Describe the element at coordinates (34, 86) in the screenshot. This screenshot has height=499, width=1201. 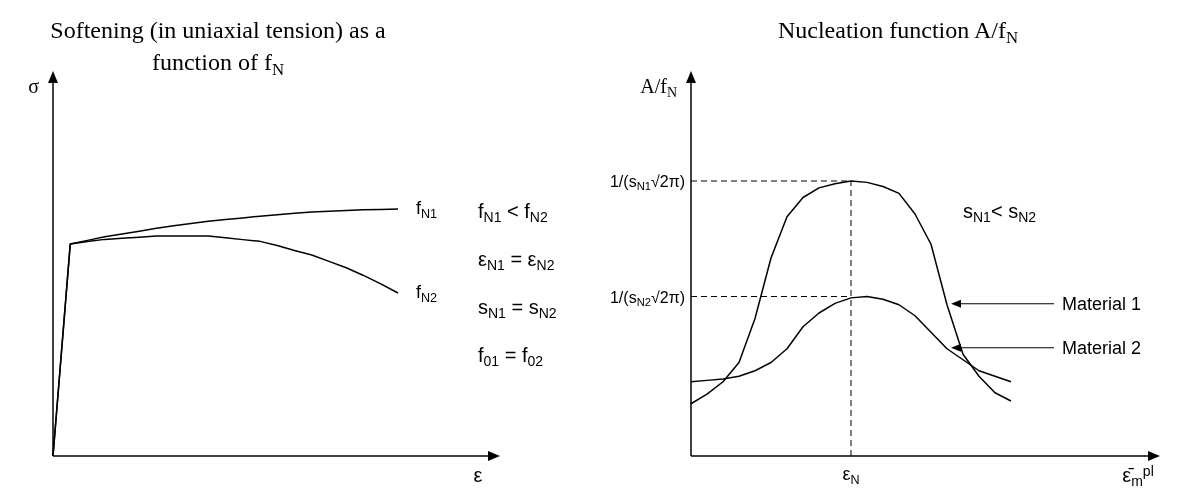
I see `y-axis-title: σ` at that location.